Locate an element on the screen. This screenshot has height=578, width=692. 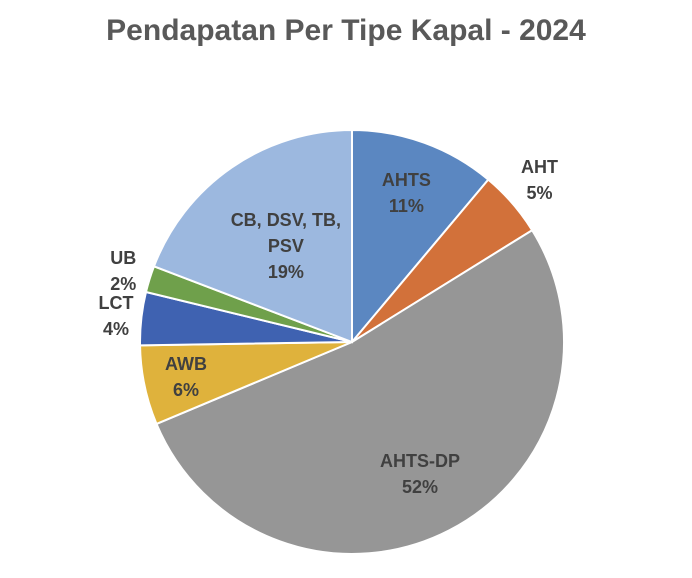
slice-label: AHTS 11% is located at coordinates (406, 192).